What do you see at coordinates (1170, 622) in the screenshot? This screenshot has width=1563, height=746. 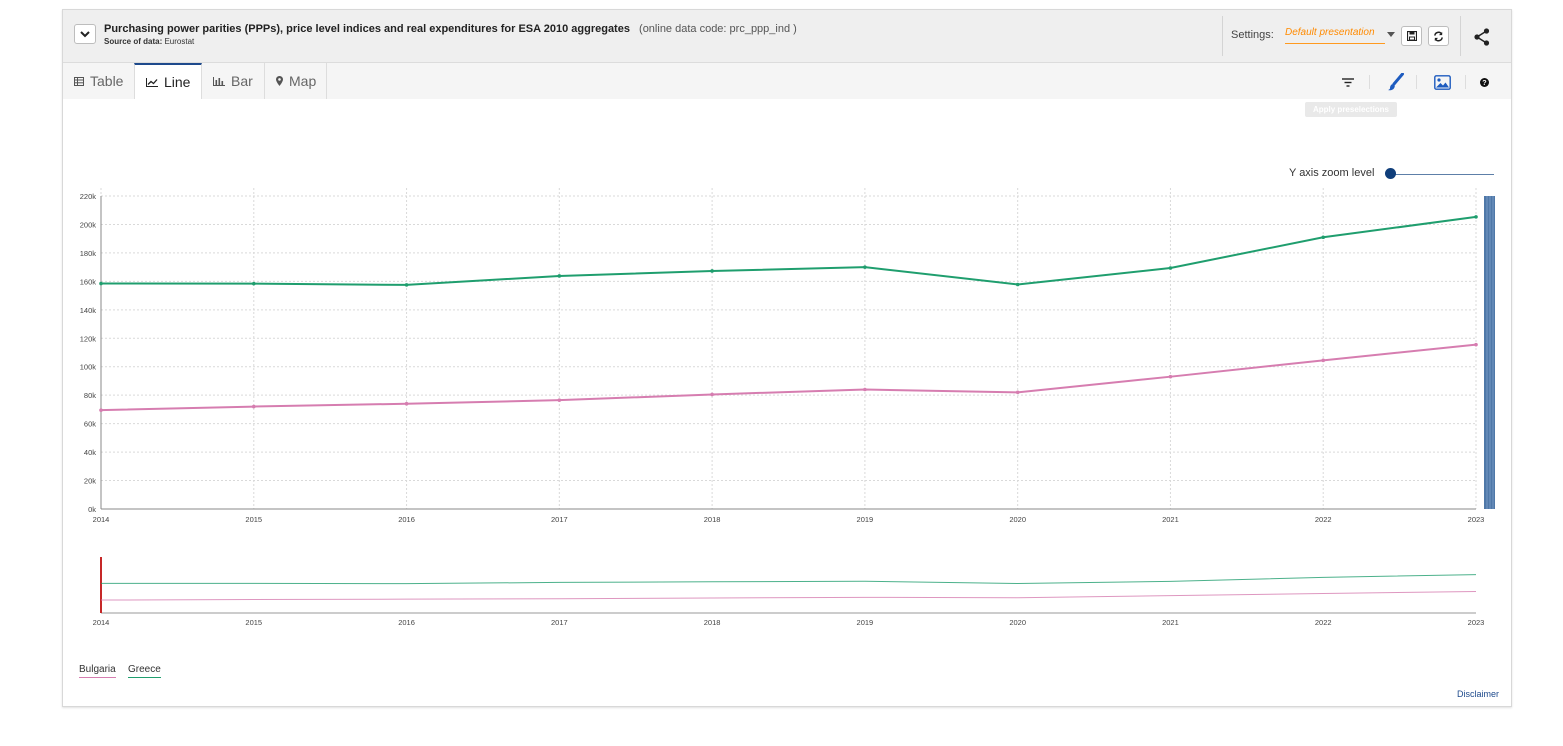 I see `navigator-tick-label: 2021` at bounding box center [1170, 622].